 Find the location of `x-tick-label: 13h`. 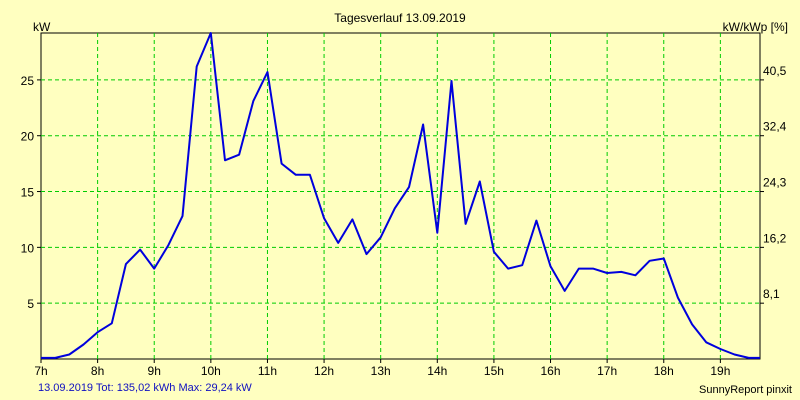

x-tick-label: 13h is located at coordinates (381, 371).